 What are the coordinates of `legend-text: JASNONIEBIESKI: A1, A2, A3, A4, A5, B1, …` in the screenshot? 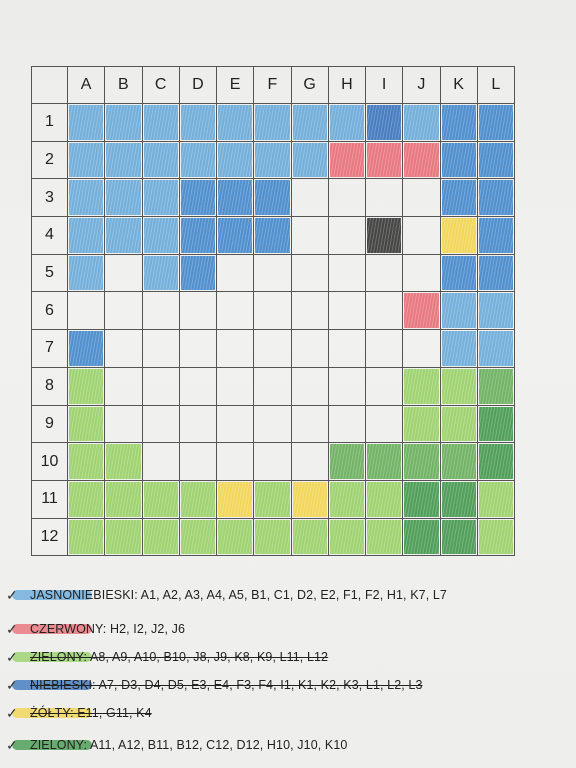 It's located at (238, 595).